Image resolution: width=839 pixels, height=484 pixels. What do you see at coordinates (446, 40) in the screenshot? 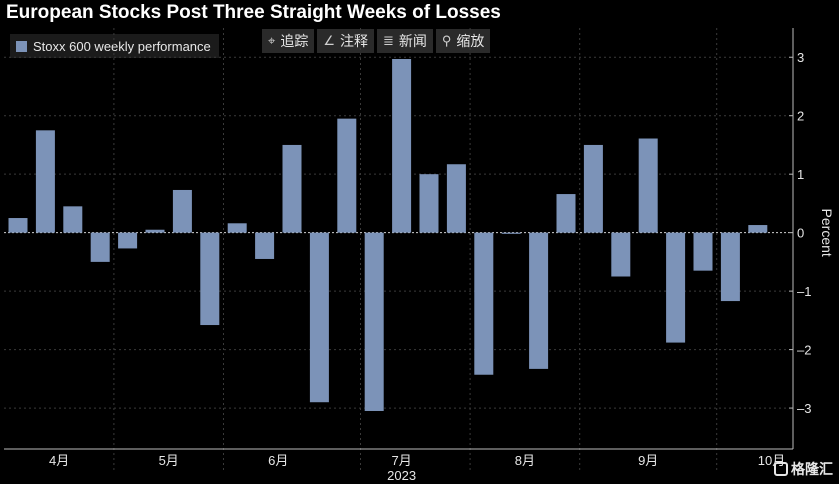
I see `zoom-icon: ⚲` at bounding box center [446, 40].